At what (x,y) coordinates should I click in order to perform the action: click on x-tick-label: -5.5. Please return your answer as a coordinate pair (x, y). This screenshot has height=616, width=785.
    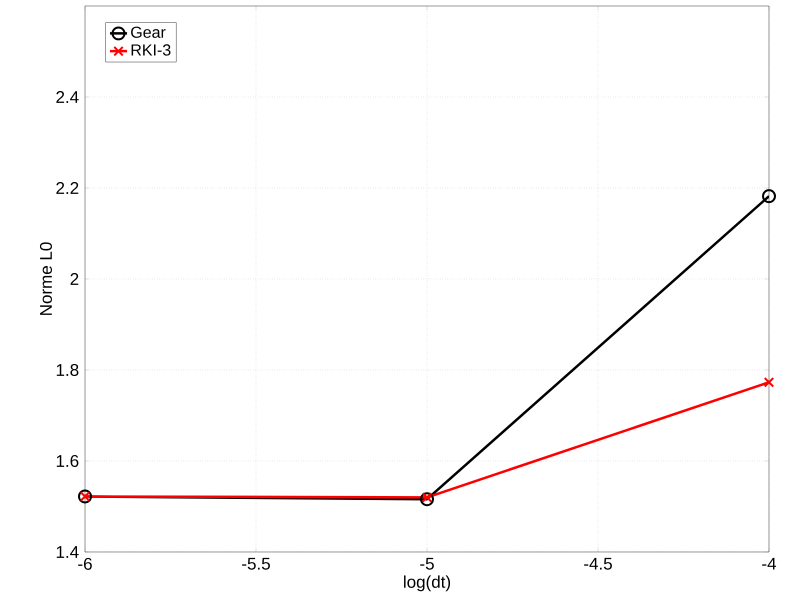
    Looking at the image, I should click on (256, 564).